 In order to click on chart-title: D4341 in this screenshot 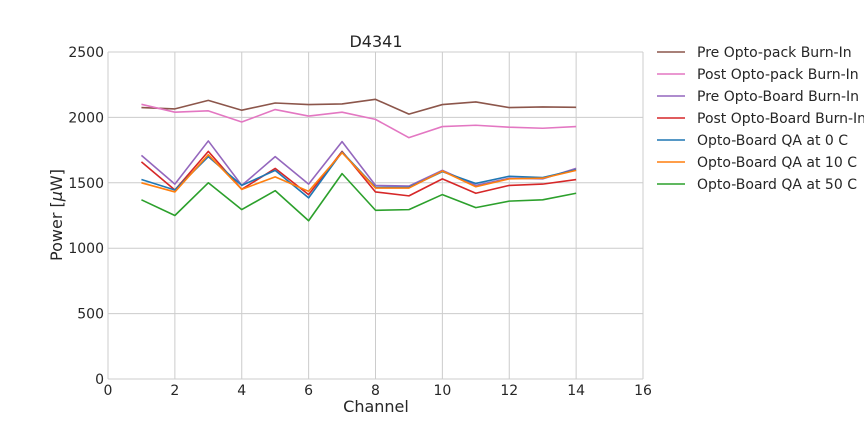, I will do `click(375, 41)`.